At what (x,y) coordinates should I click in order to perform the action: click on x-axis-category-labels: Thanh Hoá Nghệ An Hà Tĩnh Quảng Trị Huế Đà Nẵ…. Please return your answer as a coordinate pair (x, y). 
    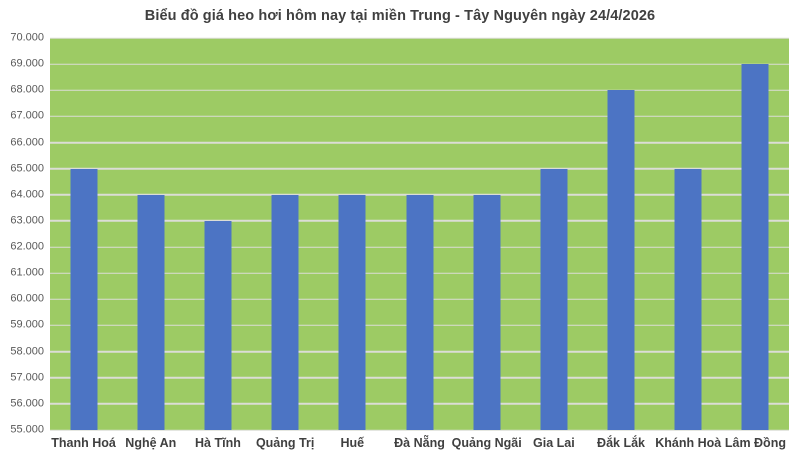
    Looking at the image, I should click on (419, 446).